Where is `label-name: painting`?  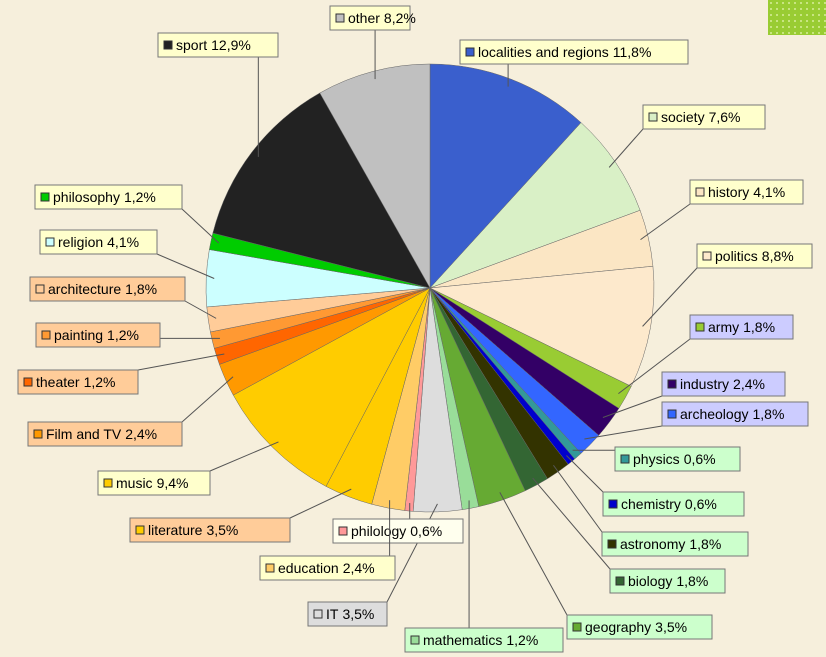
label-name: painting is located at coordinates (78, 335).